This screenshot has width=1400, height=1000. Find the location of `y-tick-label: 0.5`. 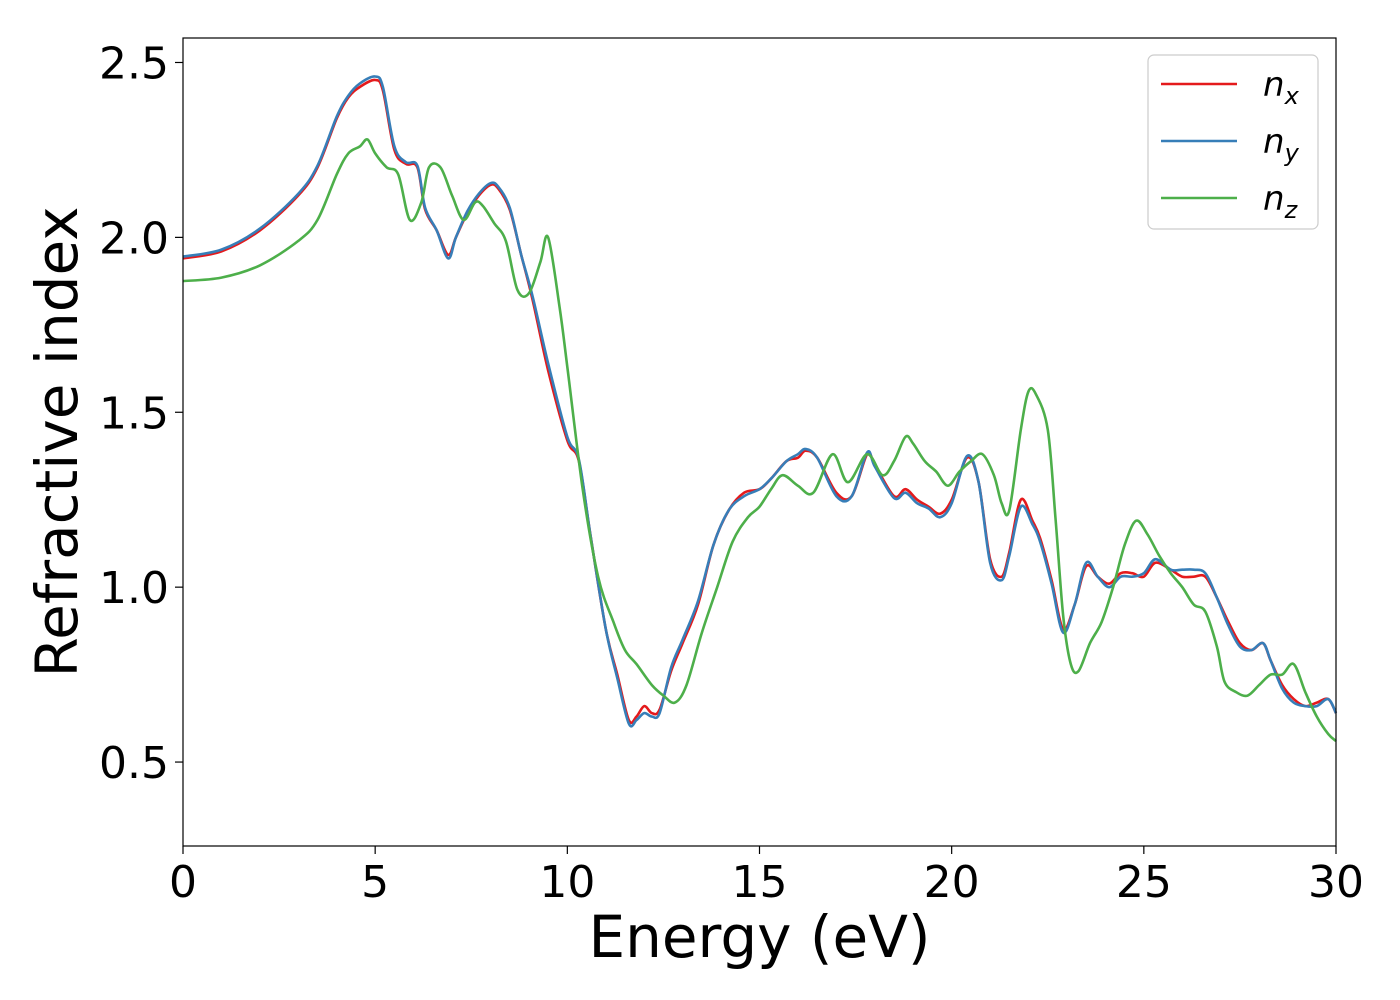

y-tick-label: 0.5 is located at coordinates (134, 763).